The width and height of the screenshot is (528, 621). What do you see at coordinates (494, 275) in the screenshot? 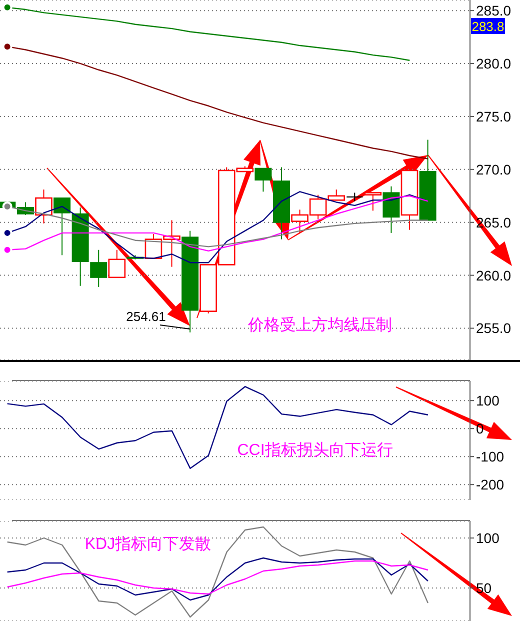
I see `y-tick-label: 260.0` at bounding box center [494, 275].